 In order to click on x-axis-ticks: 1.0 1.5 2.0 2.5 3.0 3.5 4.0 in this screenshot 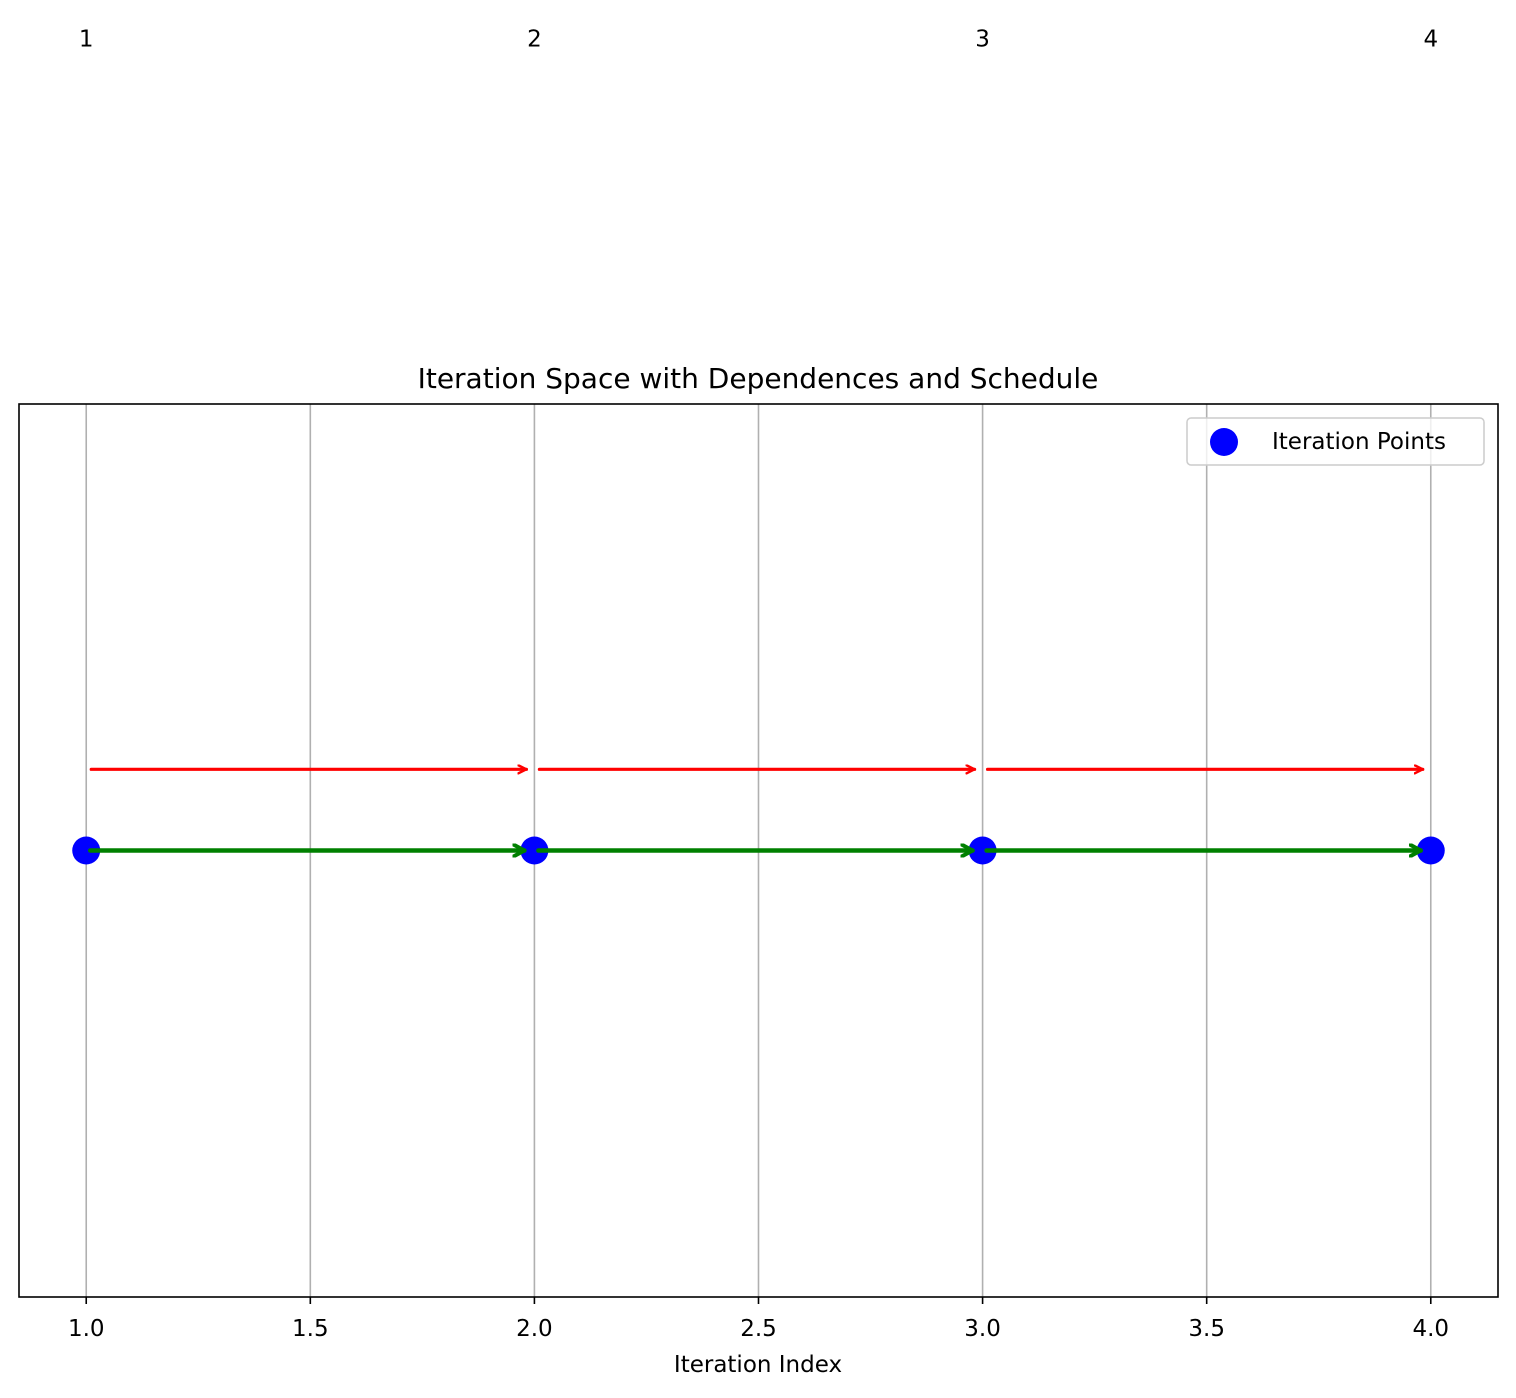, I will do `click(758, 1319)`.